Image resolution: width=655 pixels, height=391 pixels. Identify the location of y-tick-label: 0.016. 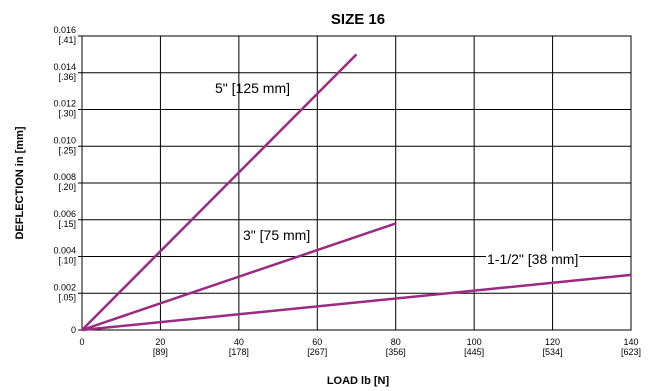
(64, 30).